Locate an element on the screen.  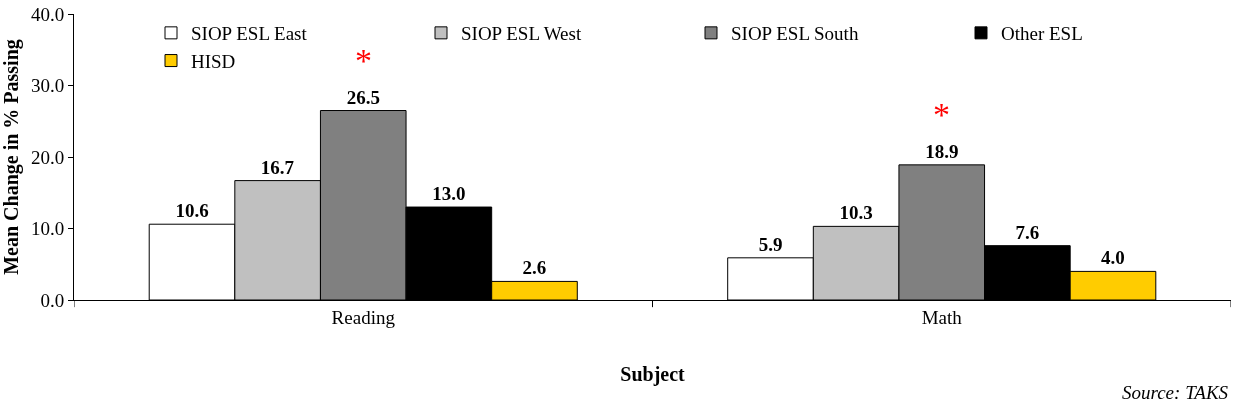
legend-label: HISD is located at coordinates (213, 61).